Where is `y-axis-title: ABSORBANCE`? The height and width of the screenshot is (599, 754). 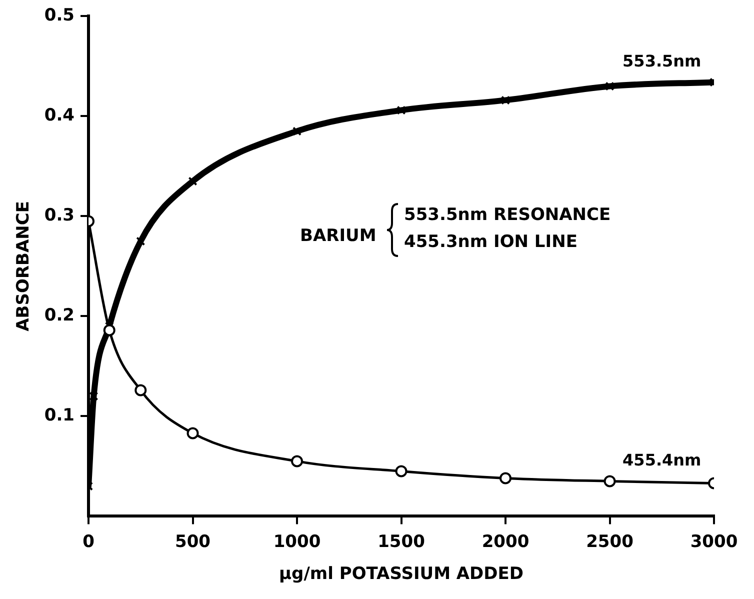
y-axis-title: ABSORBANCE is located at coordinates (24, 266).